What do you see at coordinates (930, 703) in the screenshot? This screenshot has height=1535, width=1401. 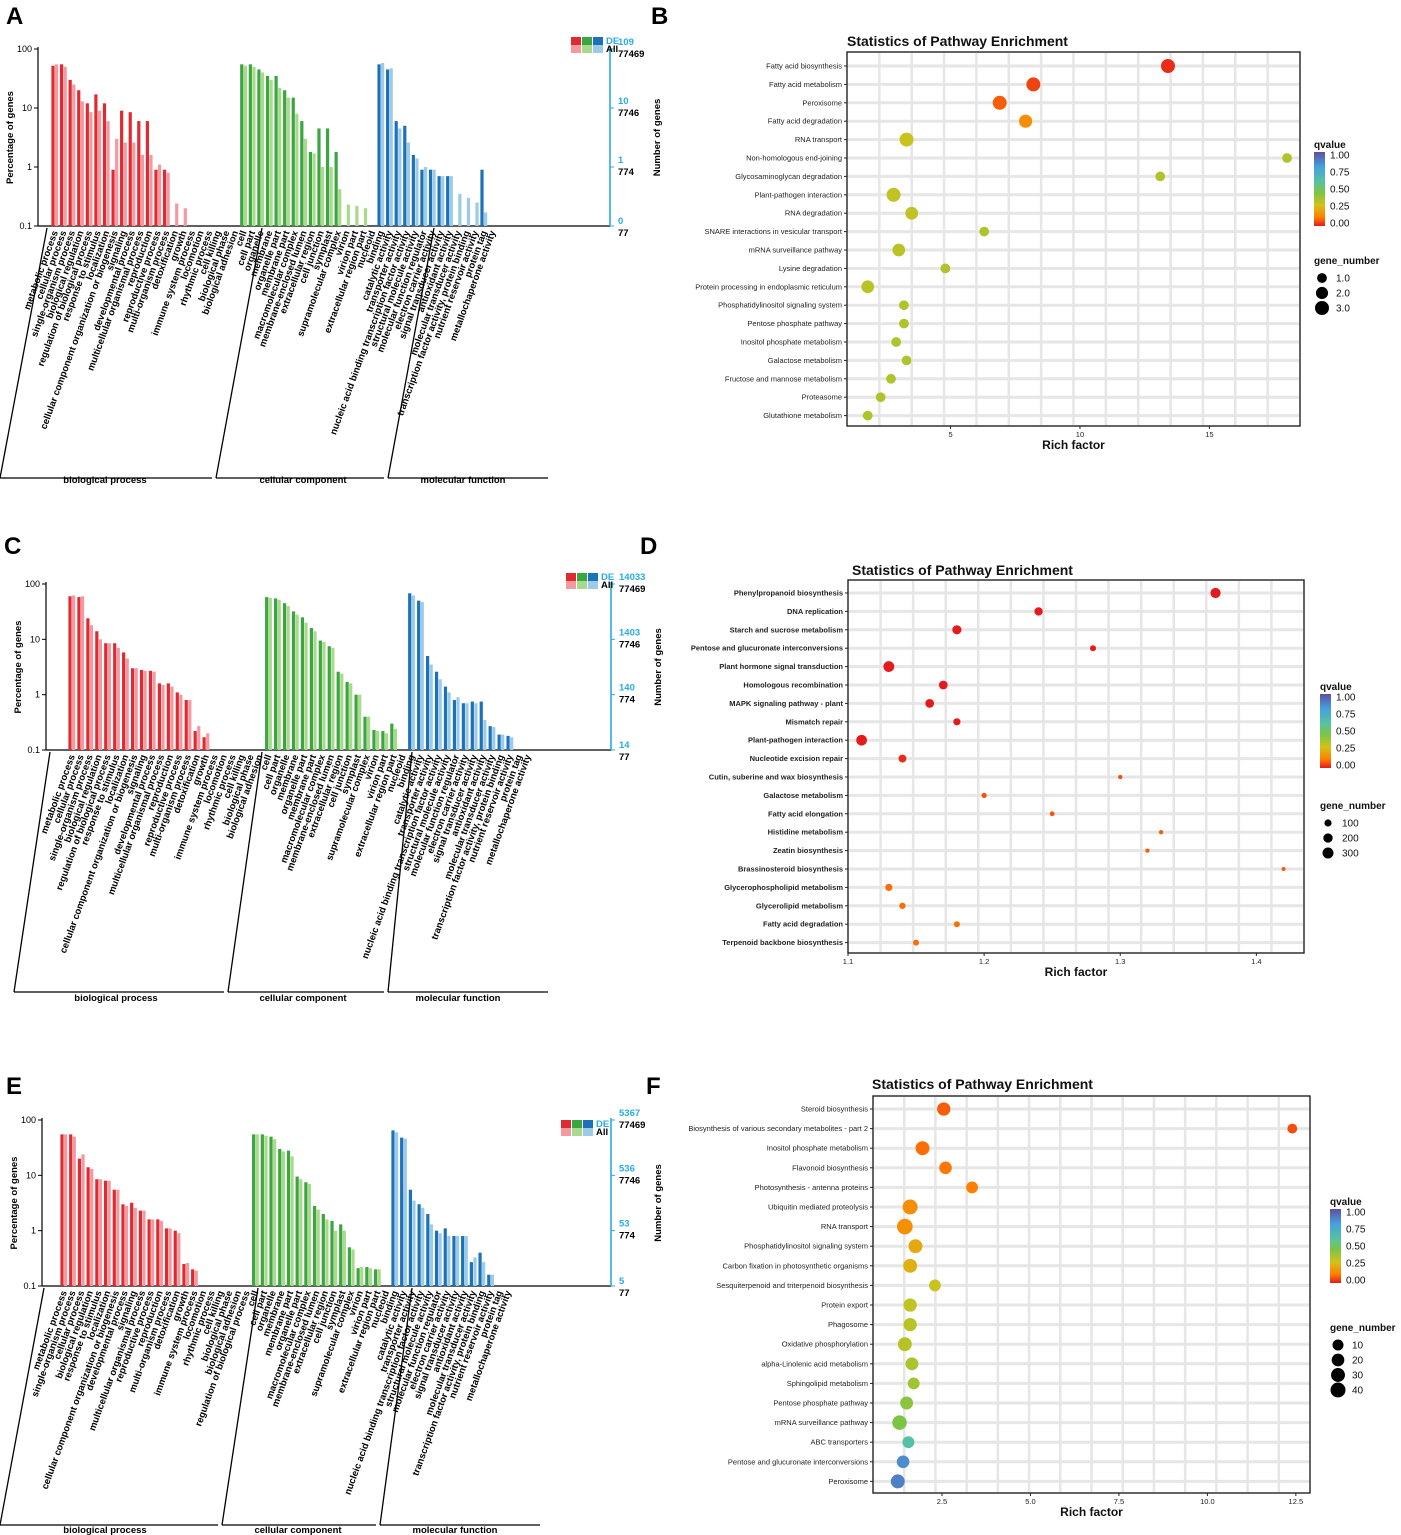 I see `dot-mapk-signaling-pathway-plant` at bounding box center [930, 703].